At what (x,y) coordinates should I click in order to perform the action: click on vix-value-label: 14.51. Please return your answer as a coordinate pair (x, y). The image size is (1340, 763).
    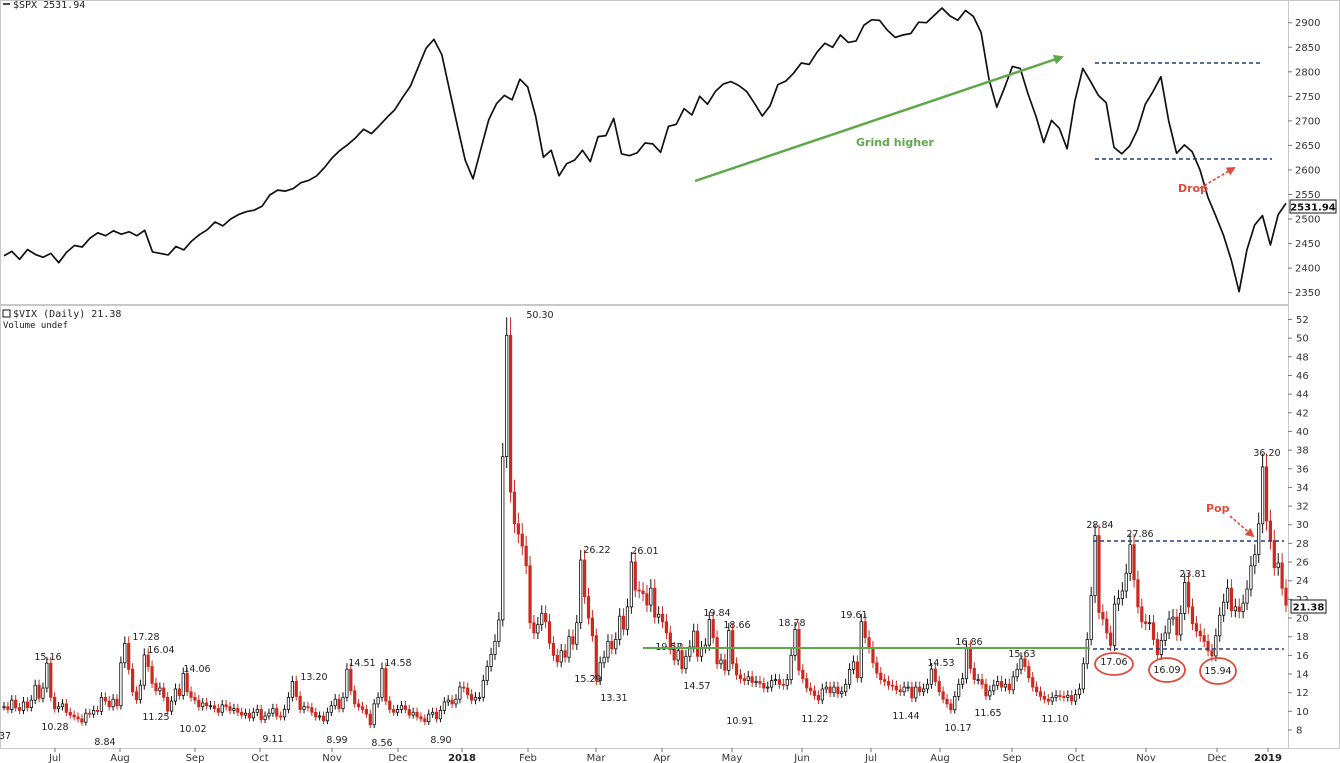
    Looking at the image, I should click on (361, 663).